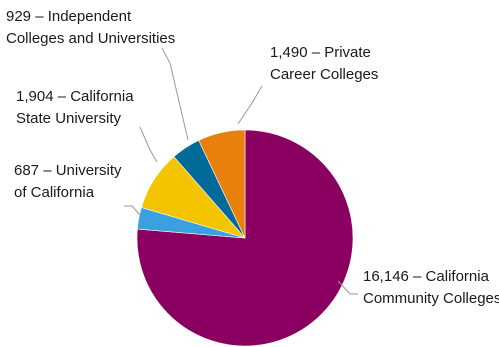  I want to click on slice-label-line: Colleges and Universities, so click(90, 38).